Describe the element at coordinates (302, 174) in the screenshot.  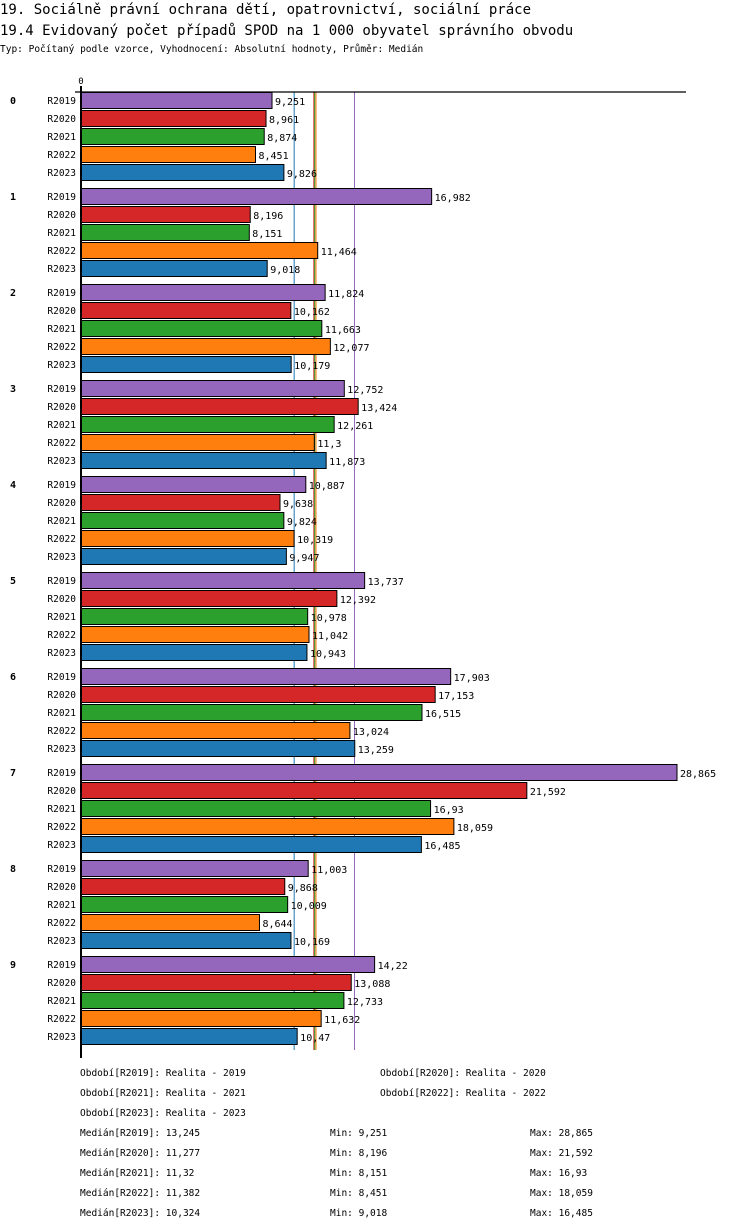
I see `value-label: 9,826` at that location.